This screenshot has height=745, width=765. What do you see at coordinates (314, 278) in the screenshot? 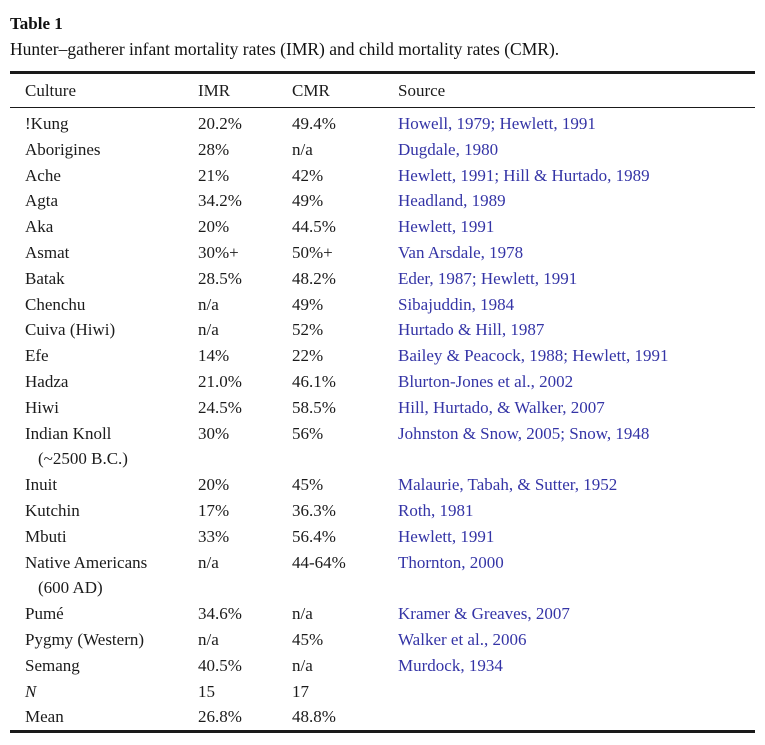
I see `cmr-value: 48.2%` at bounding box center [314, 278].